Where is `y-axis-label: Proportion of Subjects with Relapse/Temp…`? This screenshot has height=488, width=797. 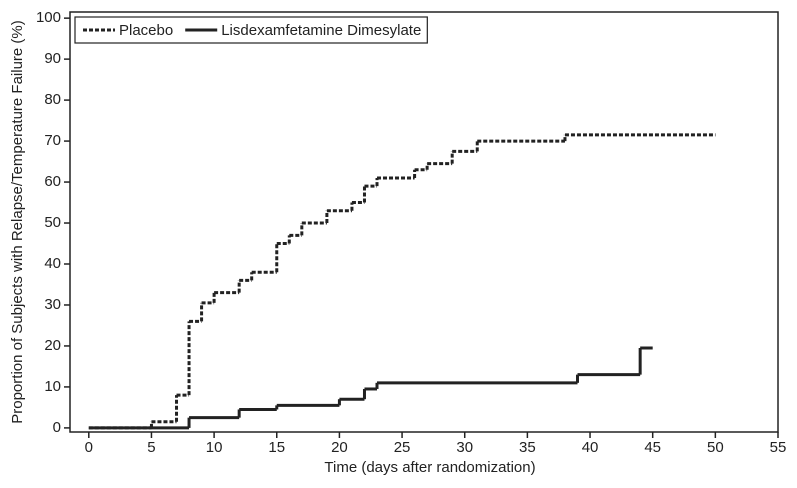
y-axis-label: Proportion of Subjects with Relapse/Temp… is located at coordinates (17, 222).